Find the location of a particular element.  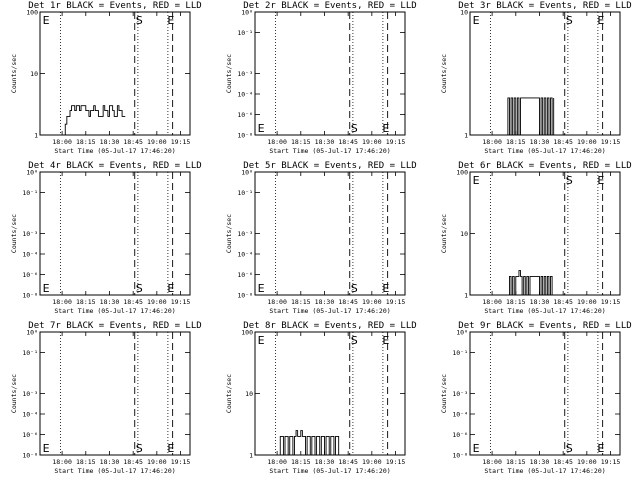

panel-title: Det 3r BLACK = Events, RED = LLD is located at coordinates (544, 6).